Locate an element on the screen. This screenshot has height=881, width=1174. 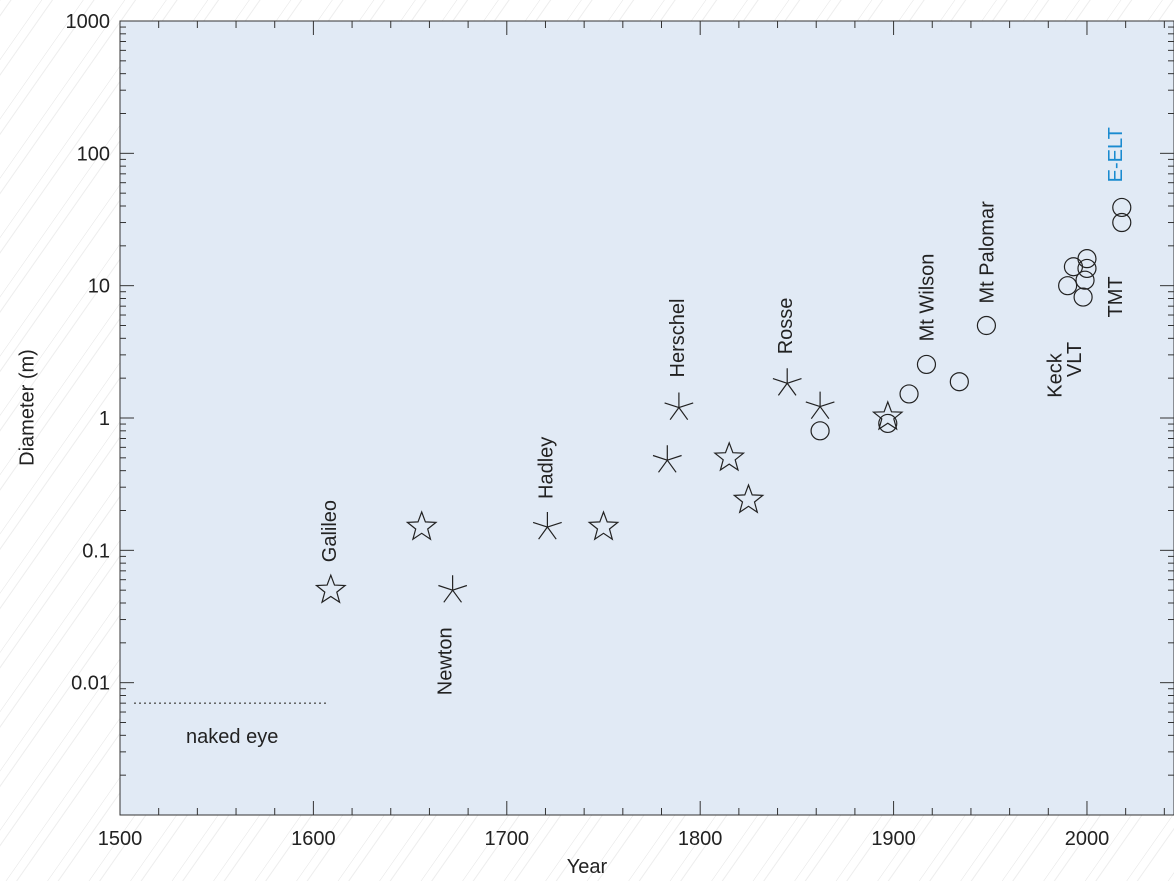
annotation-label: TMT is located at coordinates (1116, 296).